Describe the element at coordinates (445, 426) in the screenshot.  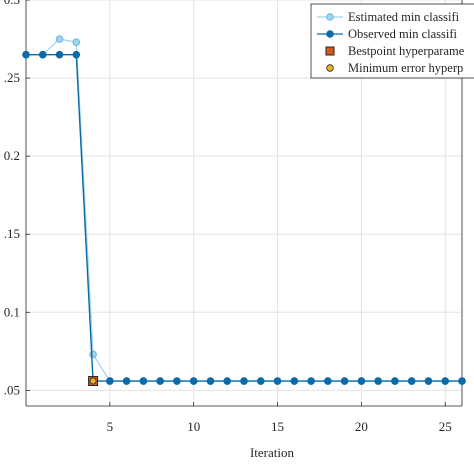
I see `x-tick-label: 25` at that location.